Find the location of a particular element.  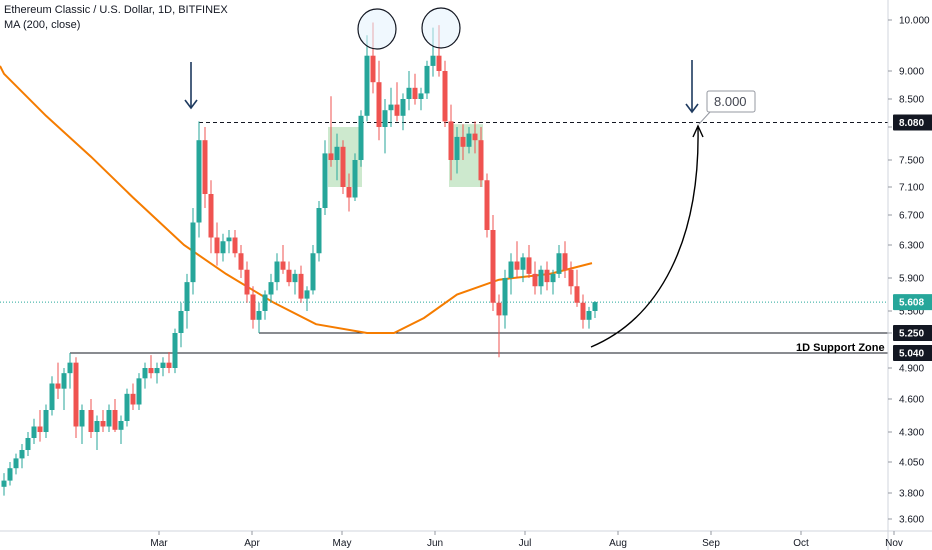

support-tag-bg is located at coordinates (912, 333).